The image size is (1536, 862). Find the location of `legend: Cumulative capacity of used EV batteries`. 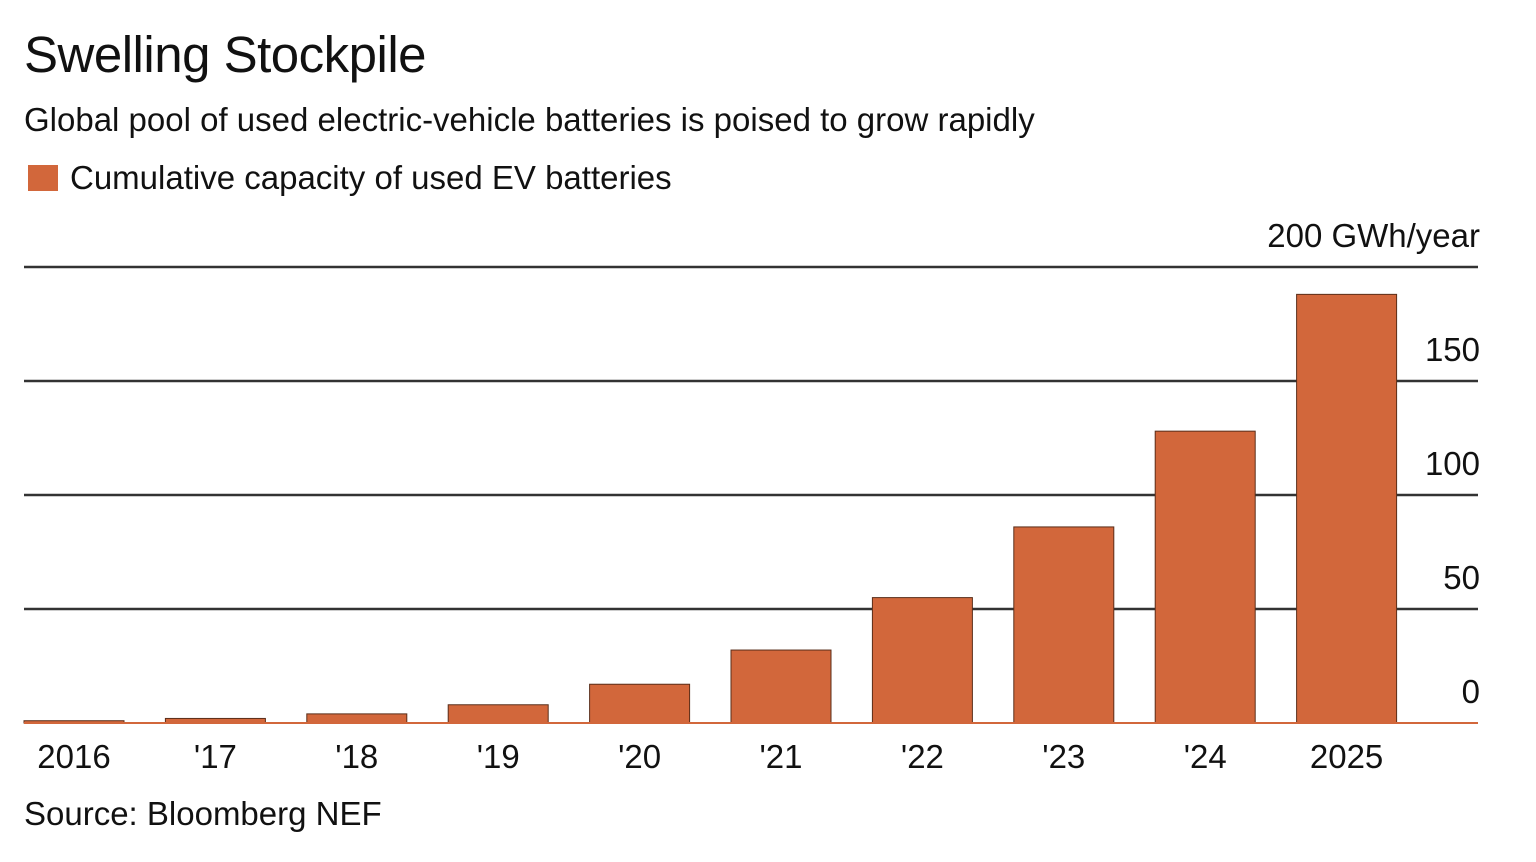

legend: Cumulative capacity of used EV batteries is located at coordinates (350, 178).